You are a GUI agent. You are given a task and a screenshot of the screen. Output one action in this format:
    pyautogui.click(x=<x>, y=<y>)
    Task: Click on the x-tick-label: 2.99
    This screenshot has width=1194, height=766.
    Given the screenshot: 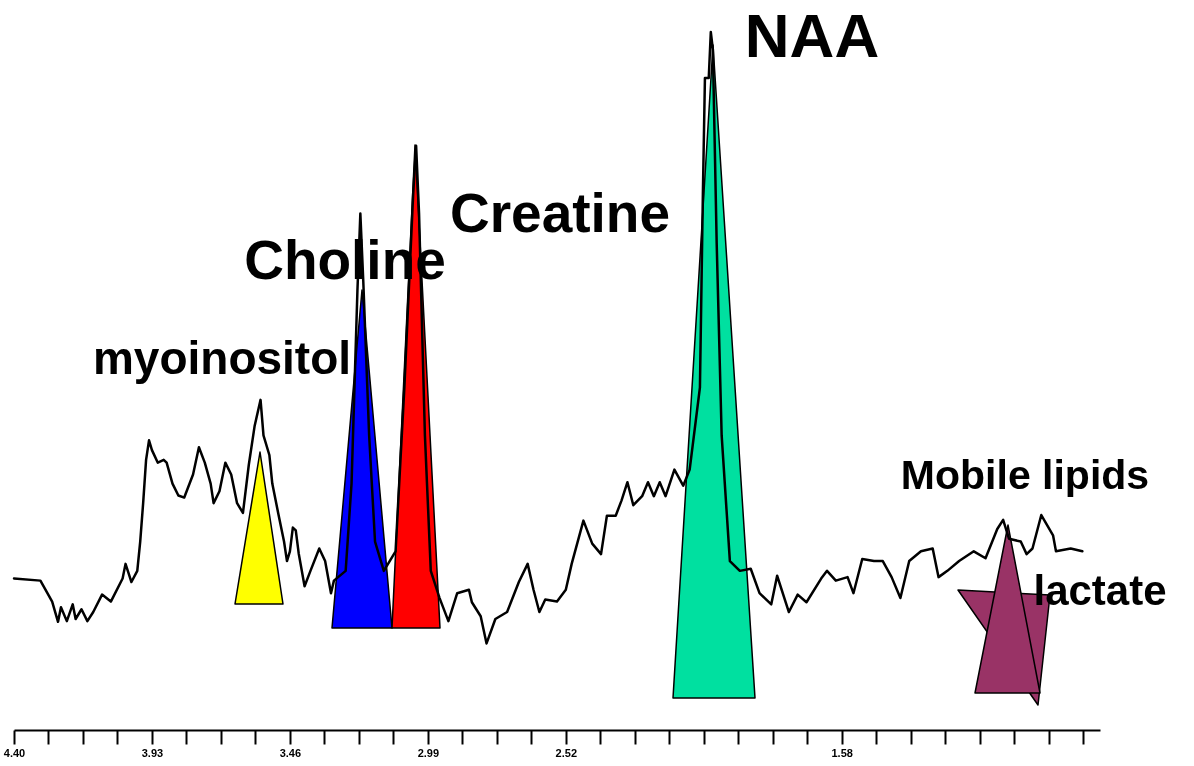 What is the action you would take?
    pyautogui.click(x=428, y=752)
    